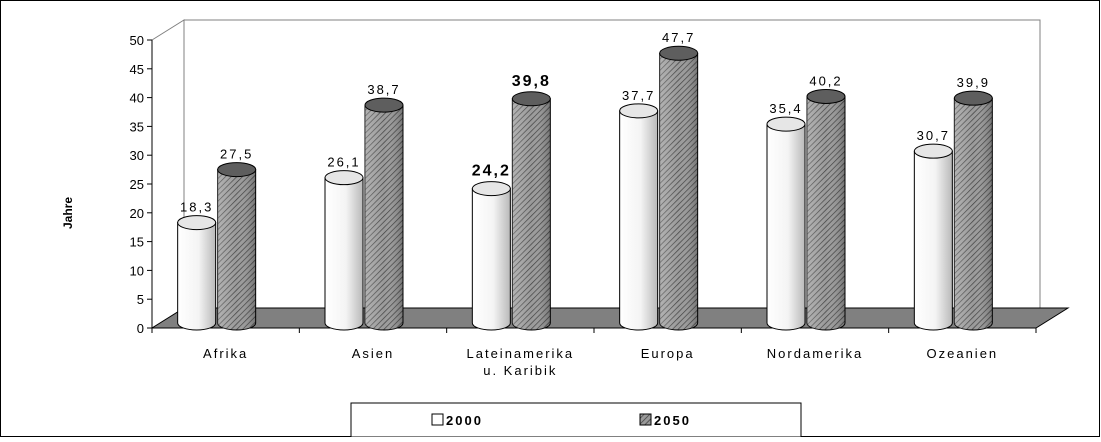 This screenshot has height=442, width=1101. I want to click on y-tick-label: 30, so click(137, 155).